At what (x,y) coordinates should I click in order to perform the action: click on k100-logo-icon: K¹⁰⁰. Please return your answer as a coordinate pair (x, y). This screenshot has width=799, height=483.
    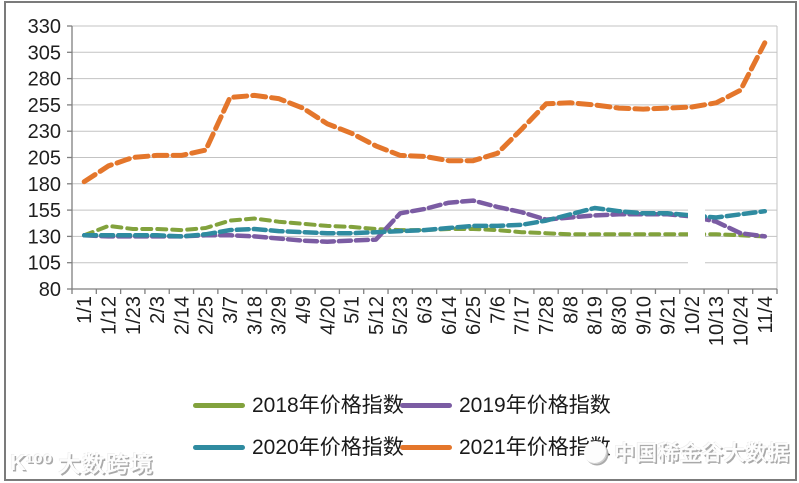
    Looking at the image, I should click on (31, 462).